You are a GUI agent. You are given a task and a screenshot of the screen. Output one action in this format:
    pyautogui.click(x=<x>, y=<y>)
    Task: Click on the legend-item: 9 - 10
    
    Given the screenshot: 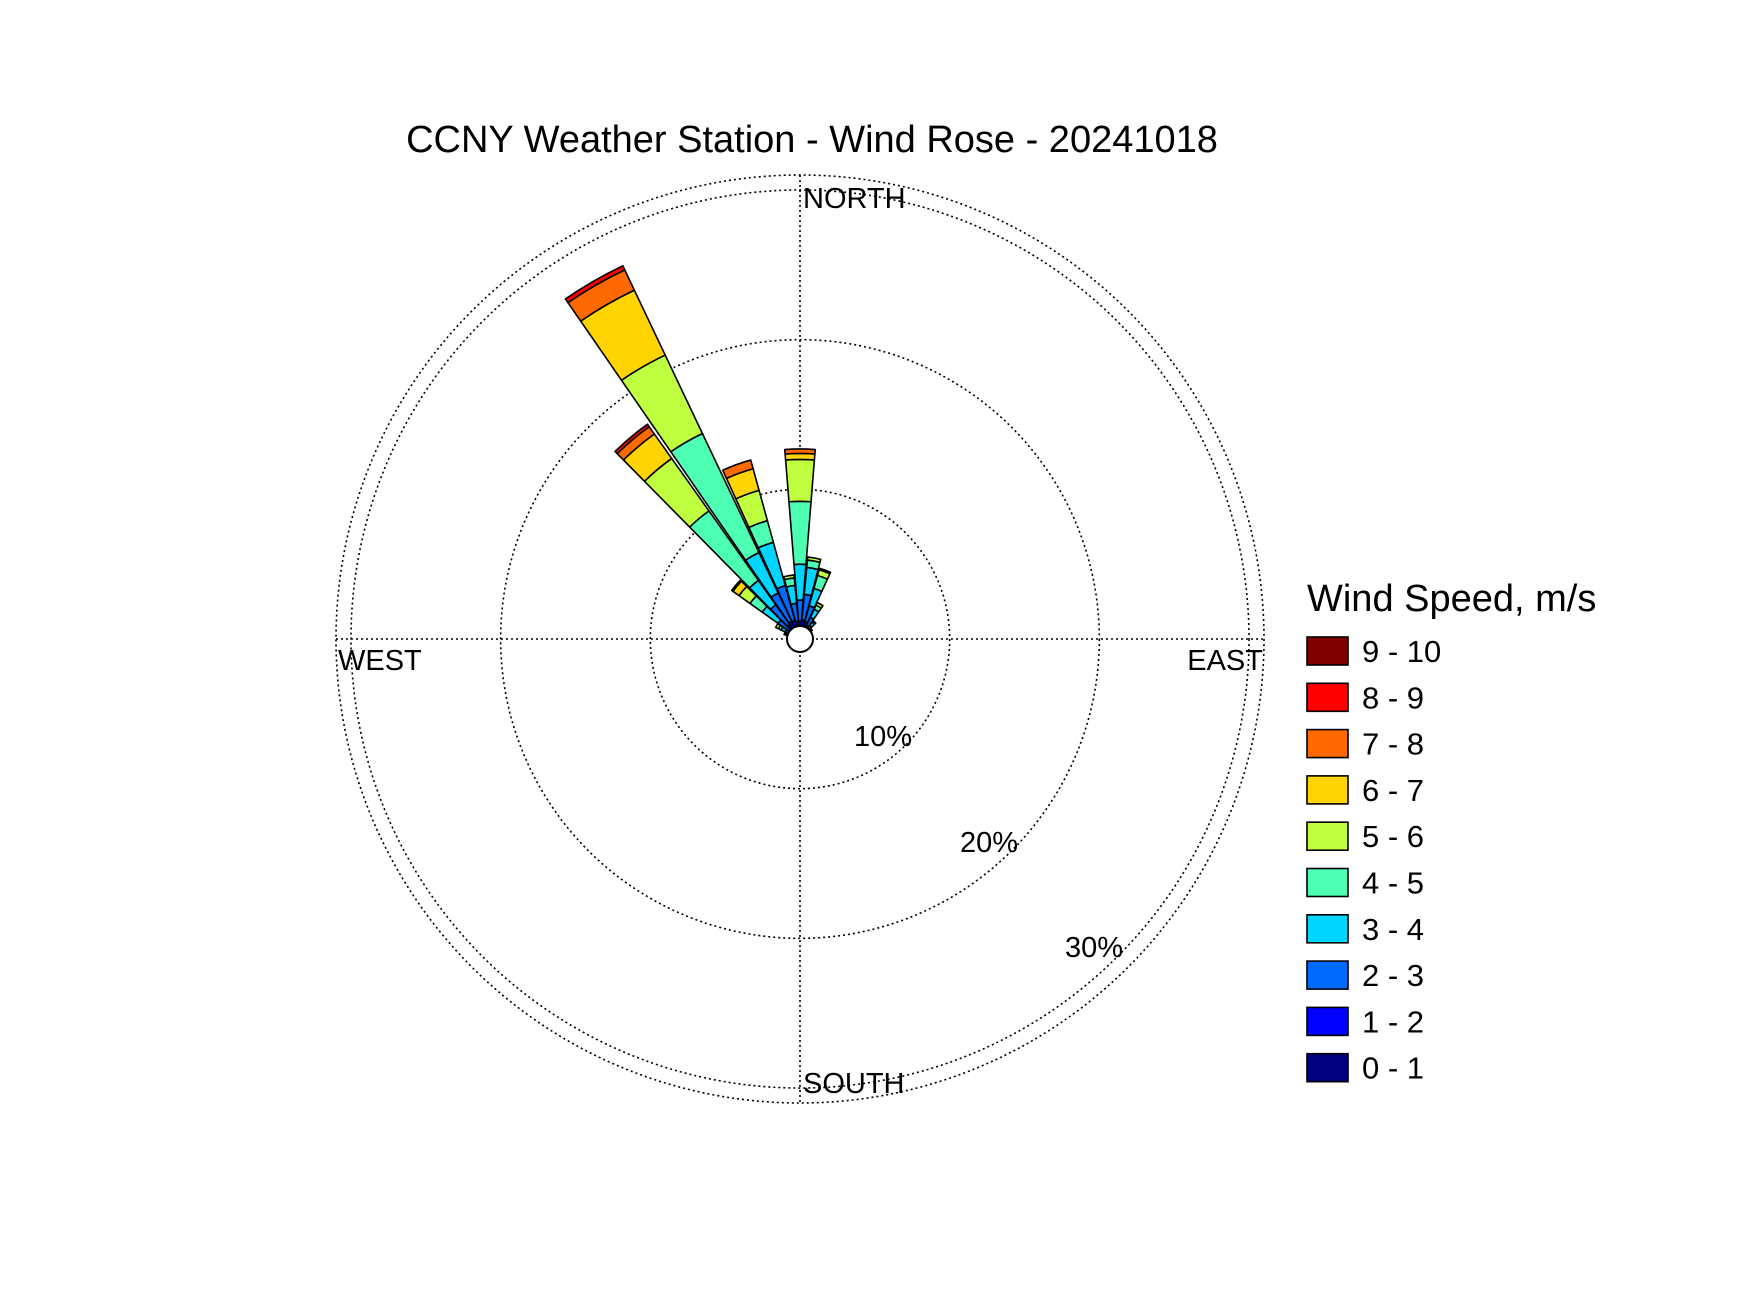 What is the action you would take?
    pyautogui.click(x=1373, y=651)
    